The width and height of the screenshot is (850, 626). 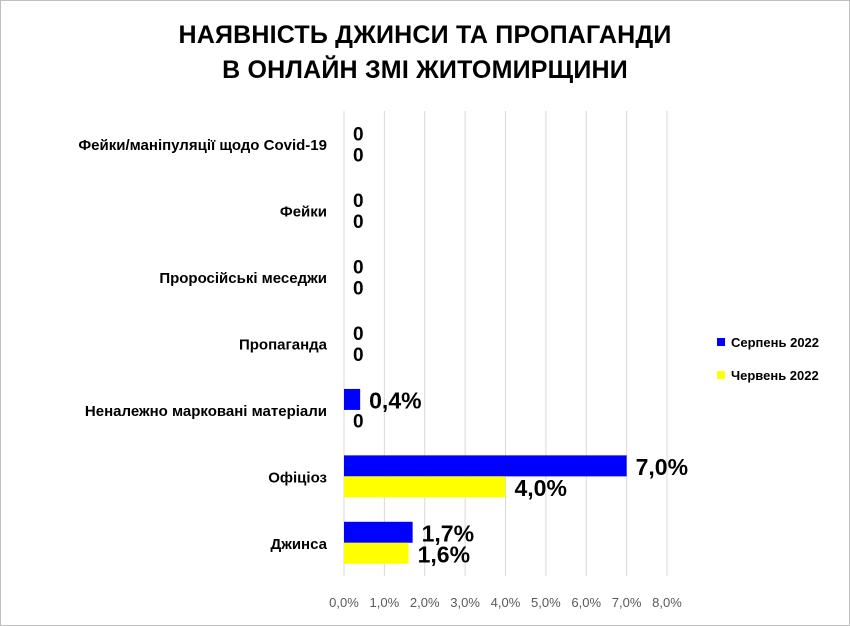 What do you see at coordinates (541, 488) in the screenshot?
I see `data-label: 4,0%` at bounding box center [541, 488].